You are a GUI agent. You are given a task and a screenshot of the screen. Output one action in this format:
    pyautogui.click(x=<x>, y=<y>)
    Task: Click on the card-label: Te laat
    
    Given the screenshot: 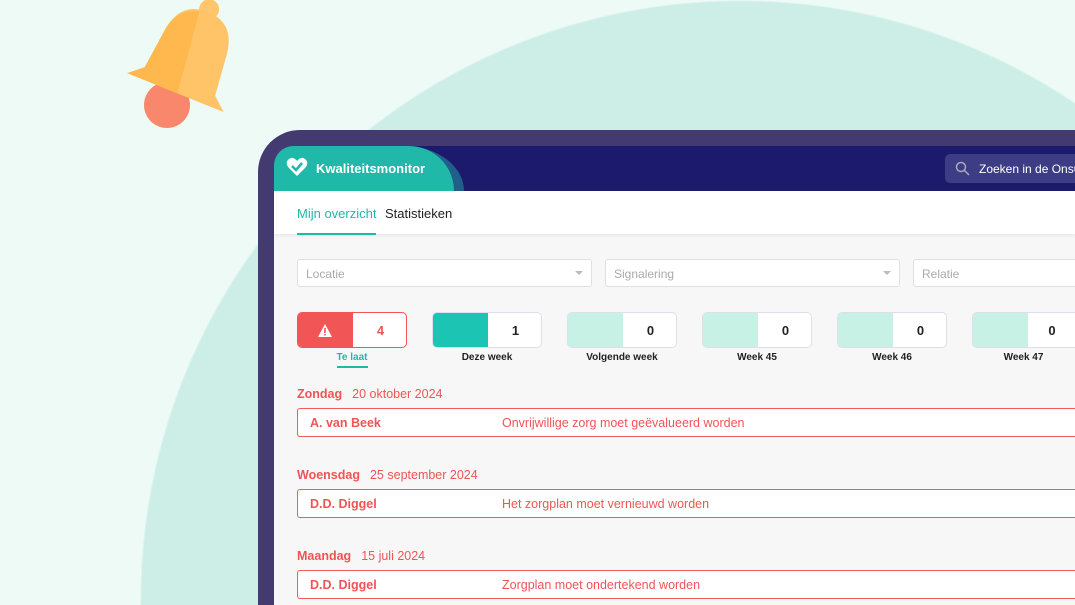 What is the action you would take?
    pyautogui.click(x=352, y=357)
    